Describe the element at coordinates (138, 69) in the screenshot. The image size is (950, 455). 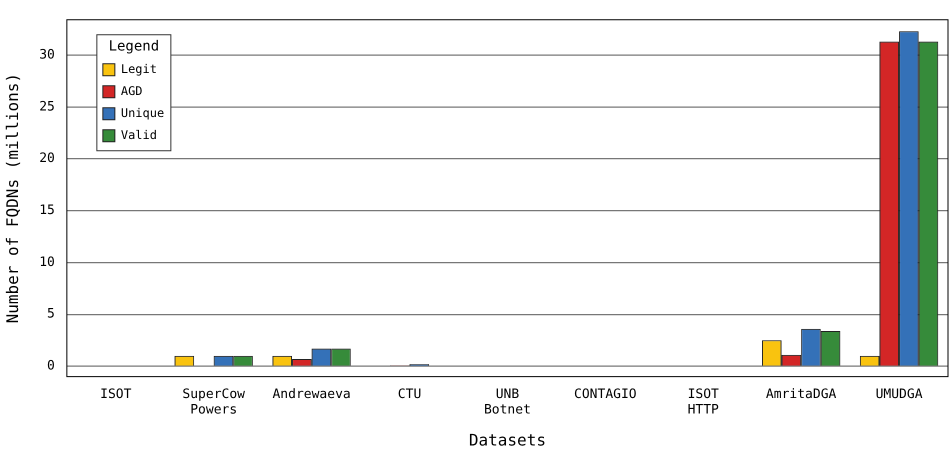
I see `legend-label: Legit` at that location.